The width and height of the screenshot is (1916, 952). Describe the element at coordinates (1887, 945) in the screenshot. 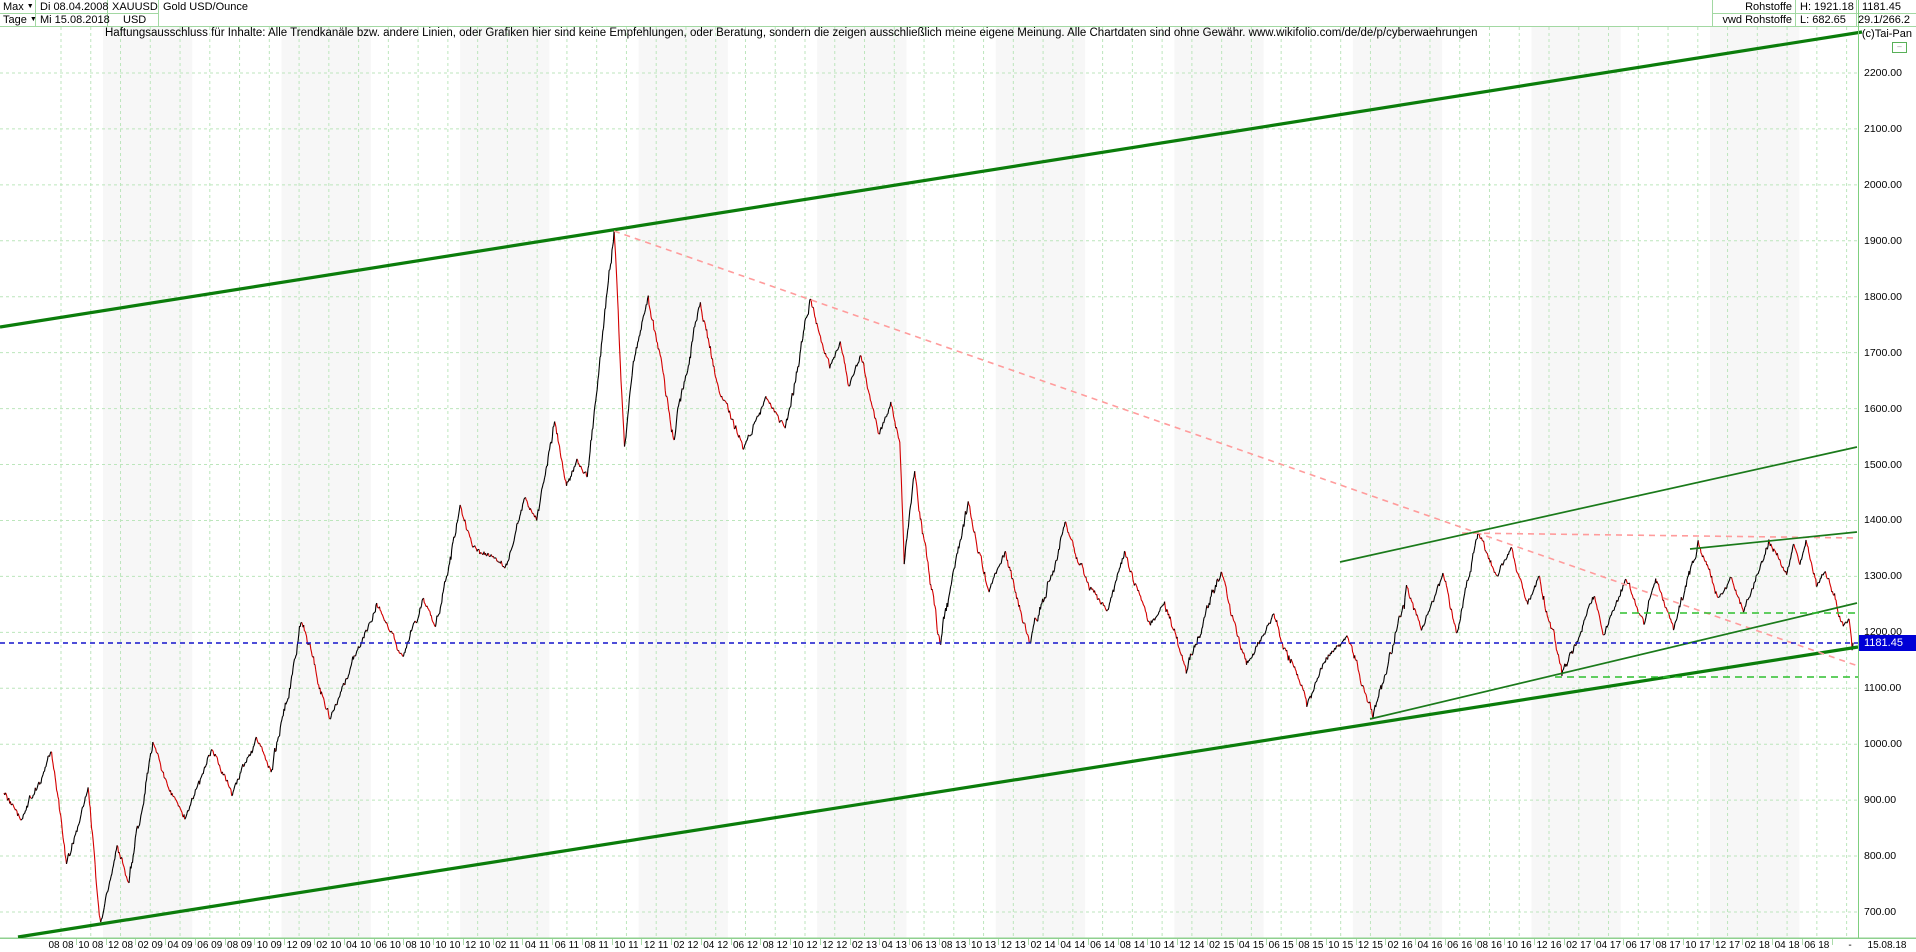

I see `x-axis-end-date: 15.08.18` at that location.